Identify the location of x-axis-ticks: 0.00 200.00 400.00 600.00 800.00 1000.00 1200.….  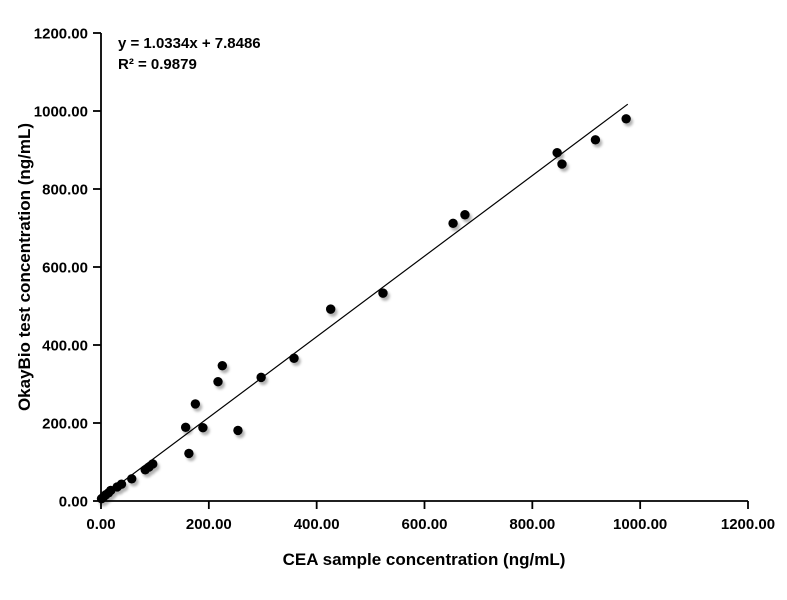
(430, 517).